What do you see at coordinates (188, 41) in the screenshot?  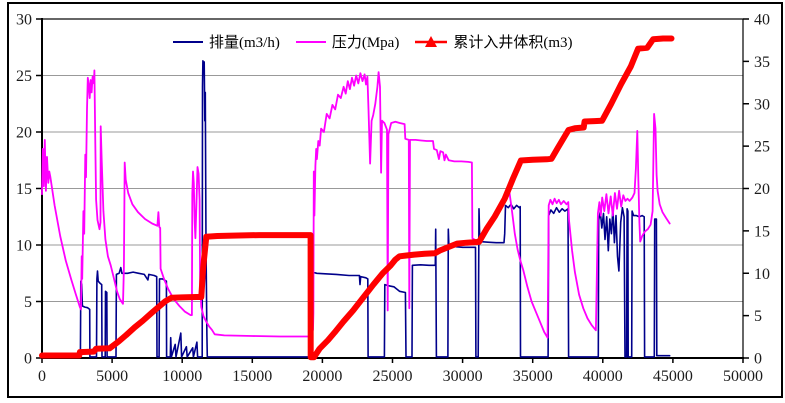 I see `flow-rate-line-icon` at bounding box center [188, 41].